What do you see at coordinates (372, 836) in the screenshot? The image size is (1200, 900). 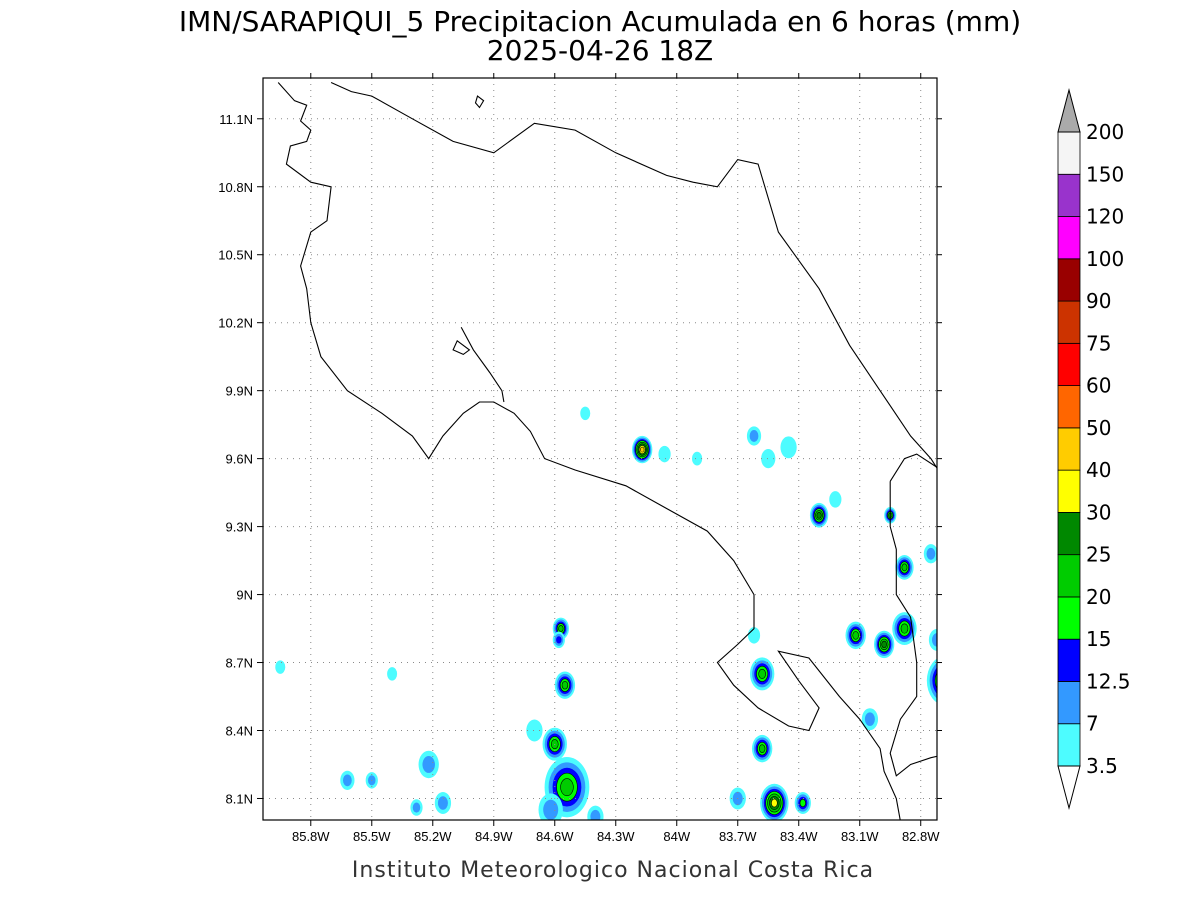 I see `lon-tick-label: 85.5W` at bounding box center [372, 836].